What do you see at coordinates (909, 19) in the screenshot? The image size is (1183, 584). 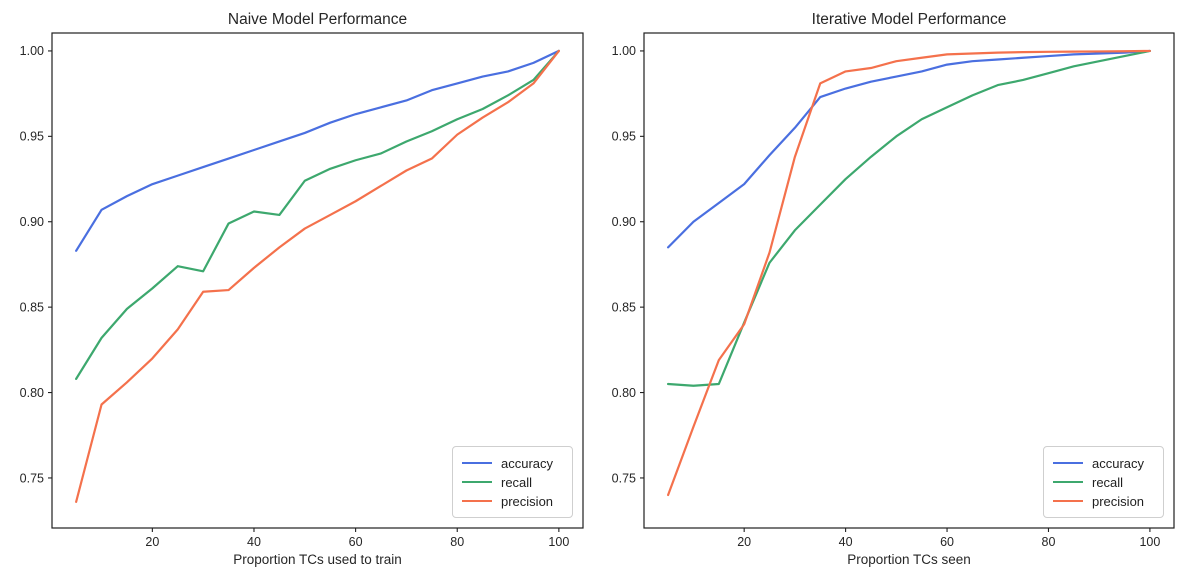 I see `chart-title-iterative: Iterative Model Performance` at bounding box center [909, 19].